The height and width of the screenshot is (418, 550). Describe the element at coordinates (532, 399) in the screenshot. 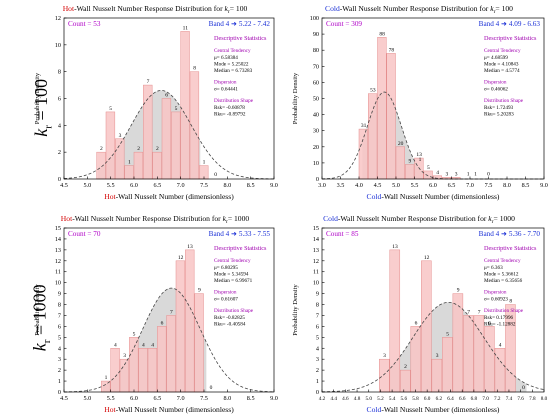

I see `x-tick-label: 7.8` at that location.